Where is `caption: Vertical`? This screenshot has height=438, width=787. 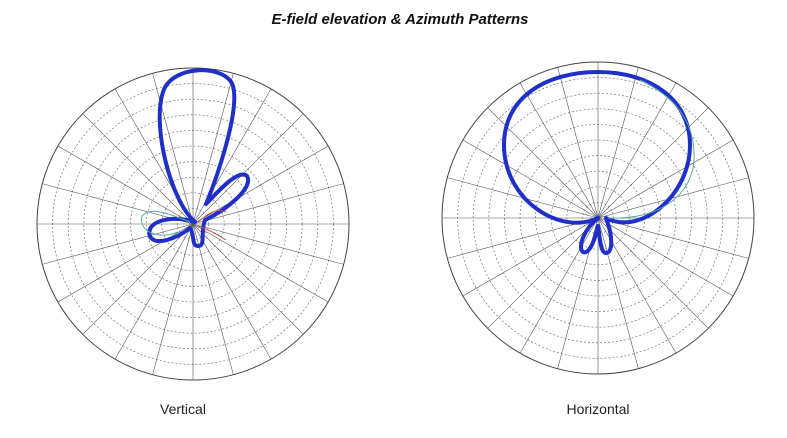 caption: Vertical is located at coordinates (183, 409).